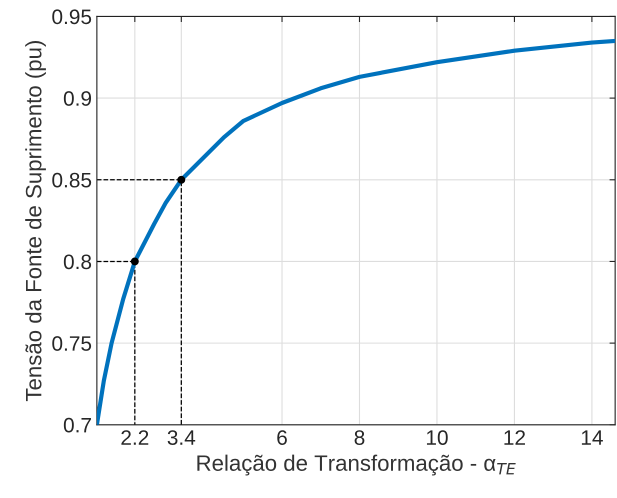 This screenshot has width=617, height=498. I want to click on y-tick-label: 0.75, so click(72, 343).